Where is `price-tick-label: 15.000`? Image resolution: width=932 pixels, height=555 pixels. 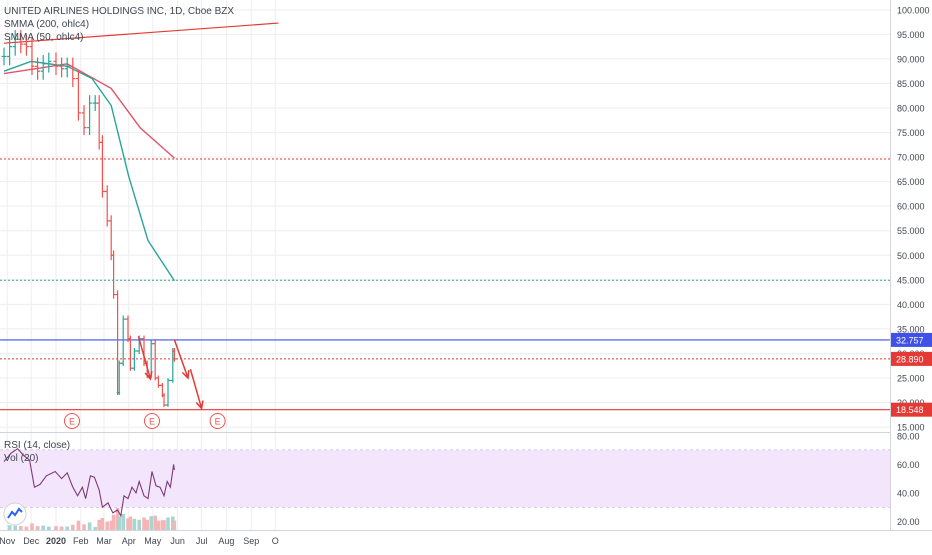 price-tick-label: 15.000 is located at coordinates (911, 428).